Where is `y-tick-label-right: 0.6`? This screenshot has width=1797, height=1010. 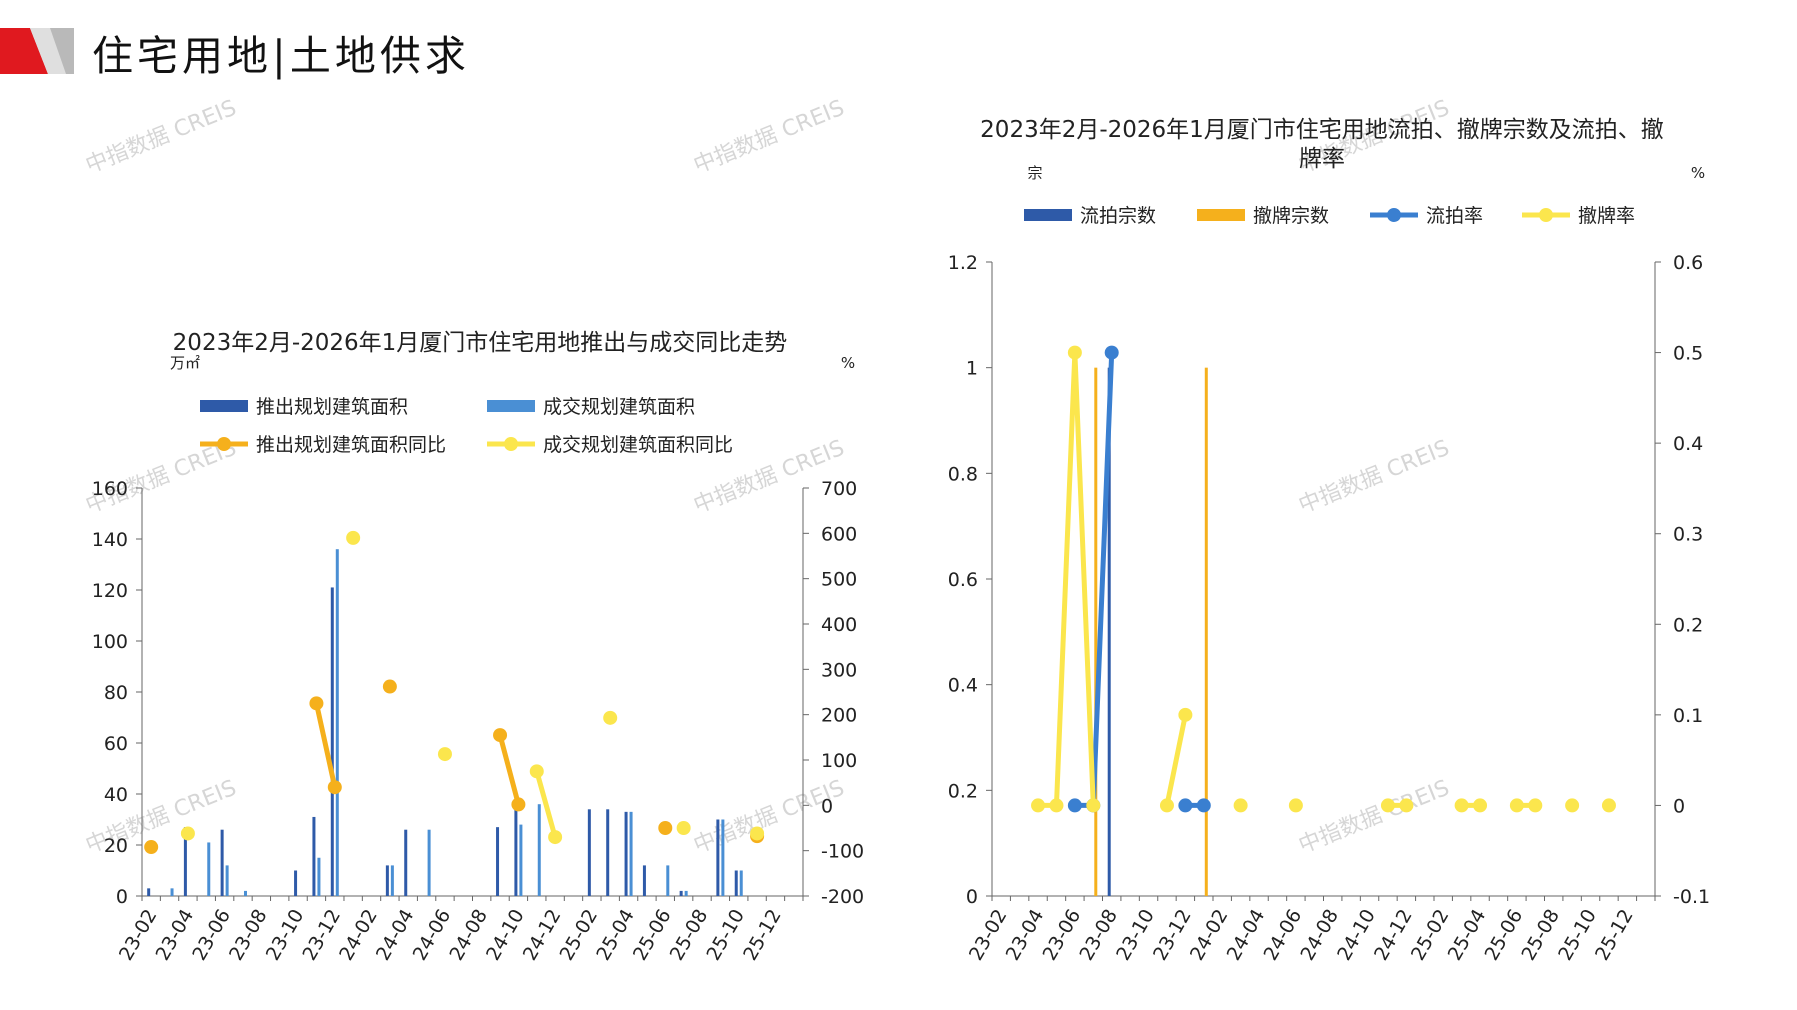
y-tick-label-right: 0.6 is located at coordinates (1688, 263).